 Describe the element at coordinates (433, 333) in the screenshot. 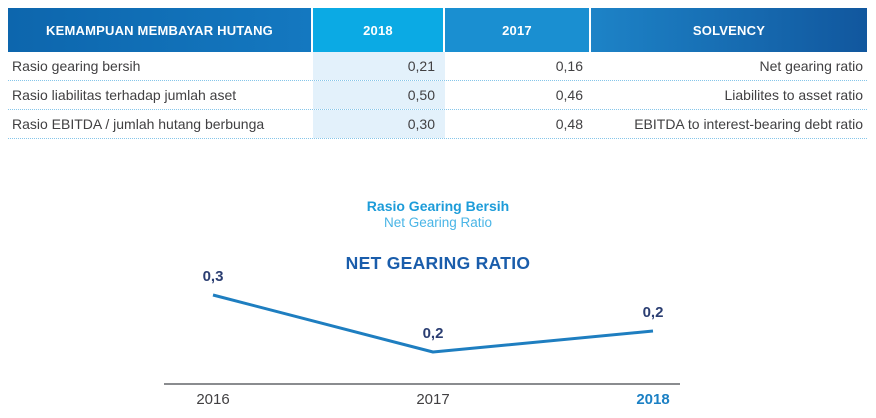

I see `point-label-2017: 0,2` at that location.